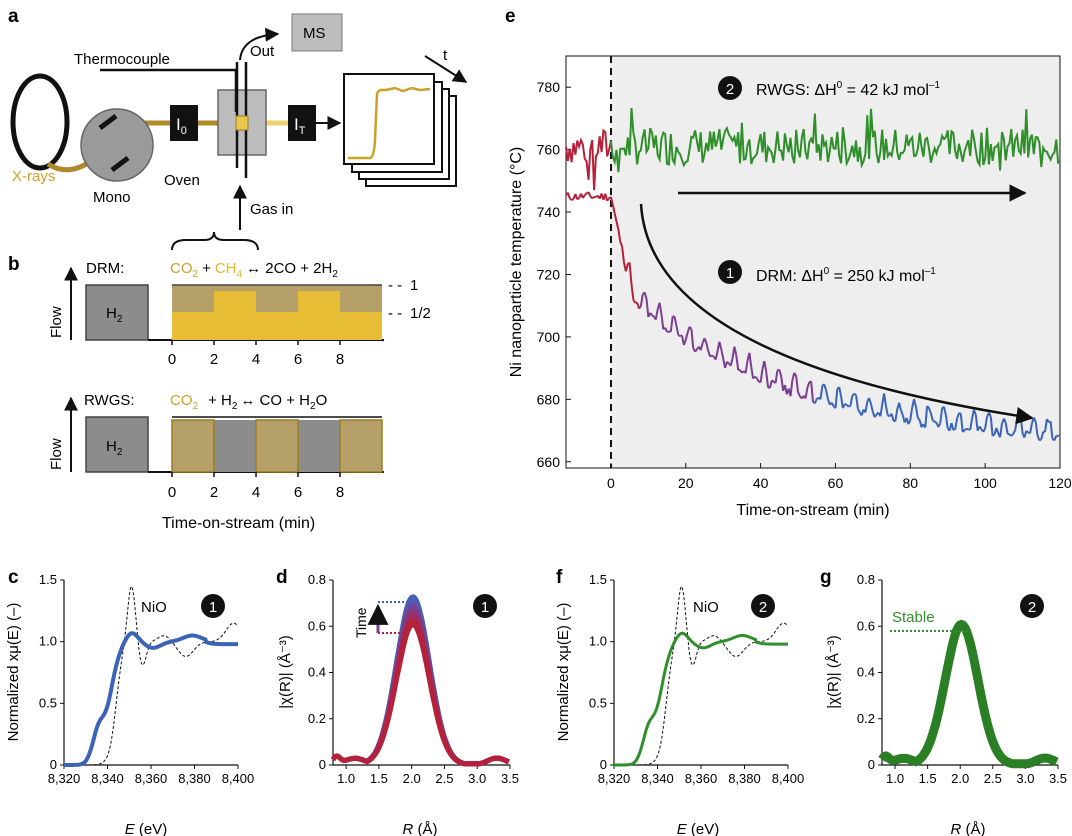  What do you see at coordinates (379, 778) in the screenshot?
I see `d-xtick-label: 1.5` at bounding box center [379, 778].